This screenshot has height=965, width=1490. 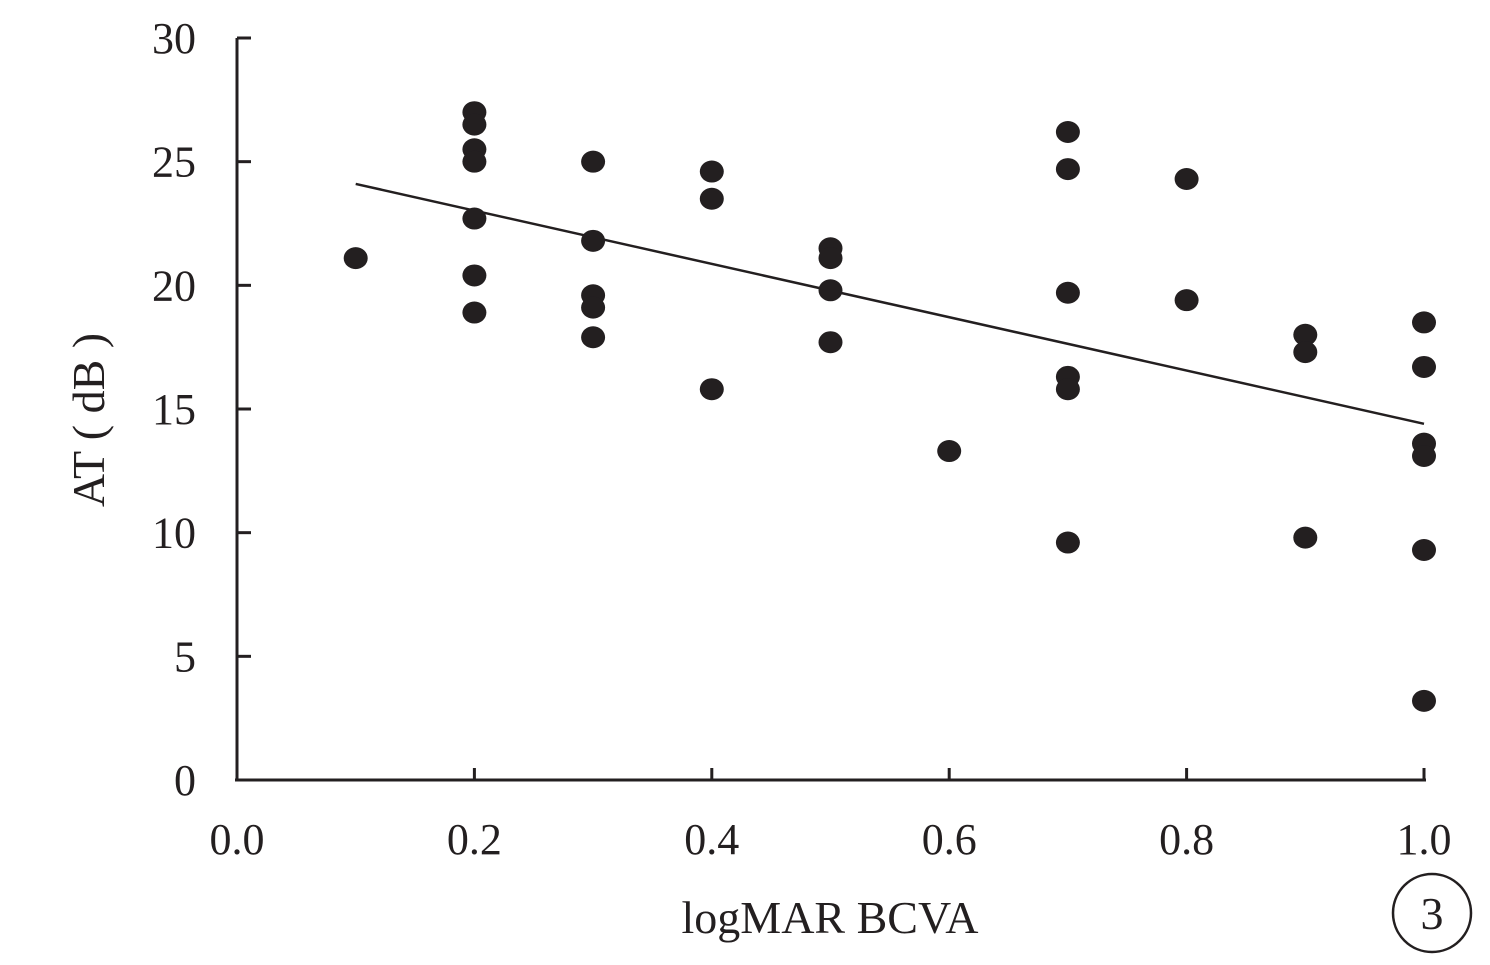 I want to click on x-tick-label: 0.4, so click(x=711, y=839).